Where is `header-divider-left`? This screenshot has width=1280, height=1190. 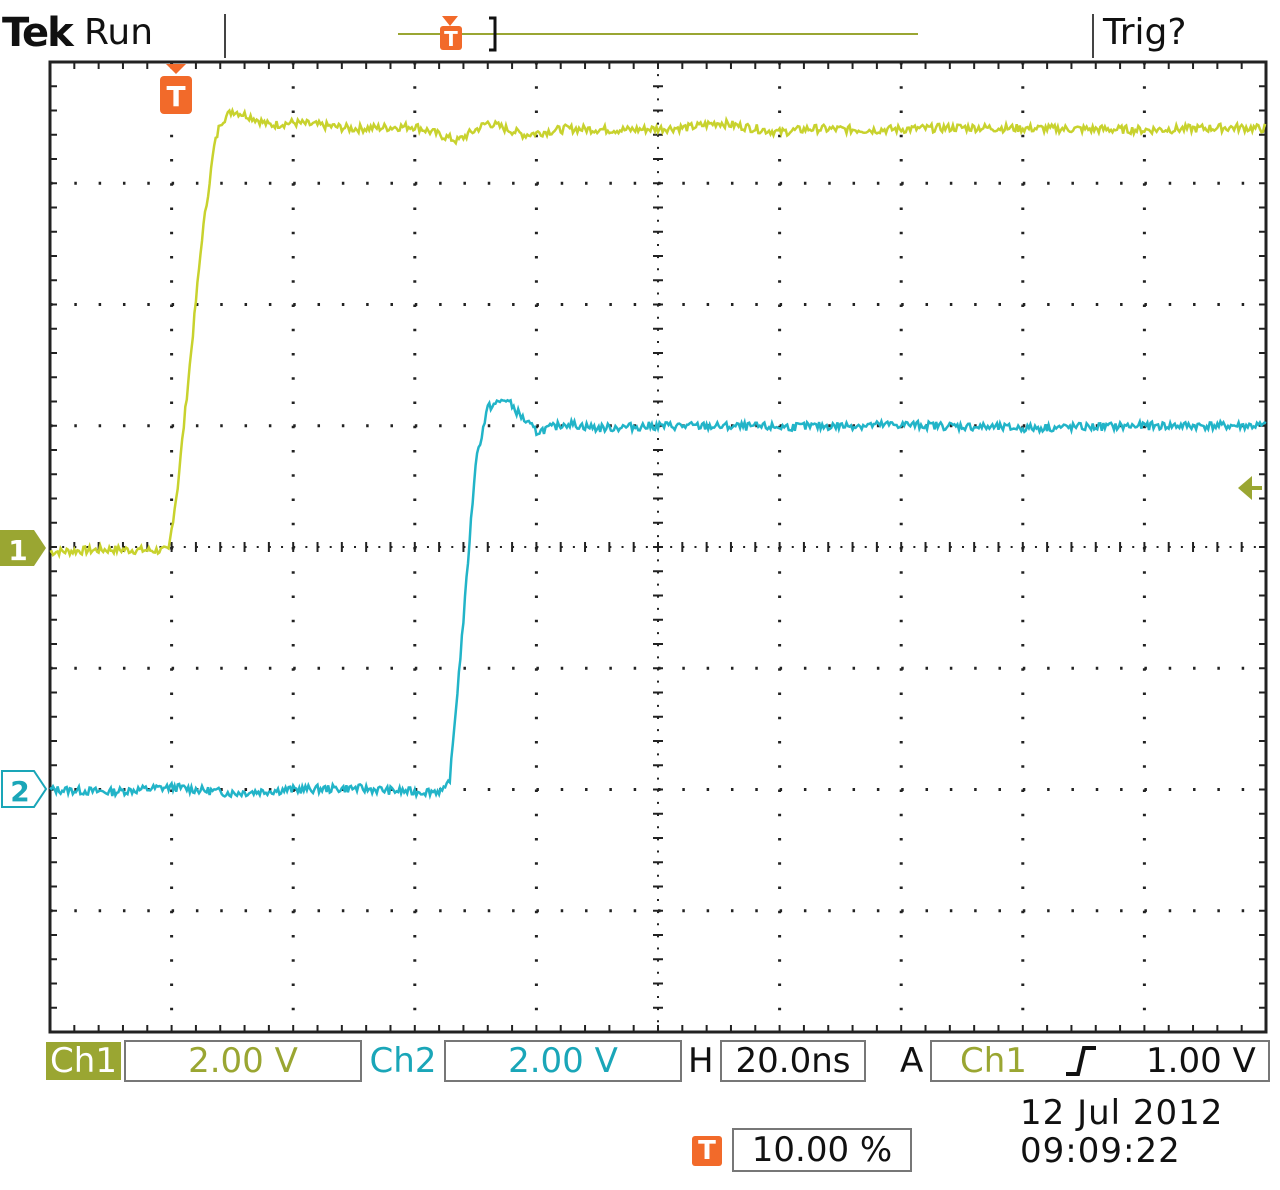
header-divider-left is located at coordinates (225, 36).